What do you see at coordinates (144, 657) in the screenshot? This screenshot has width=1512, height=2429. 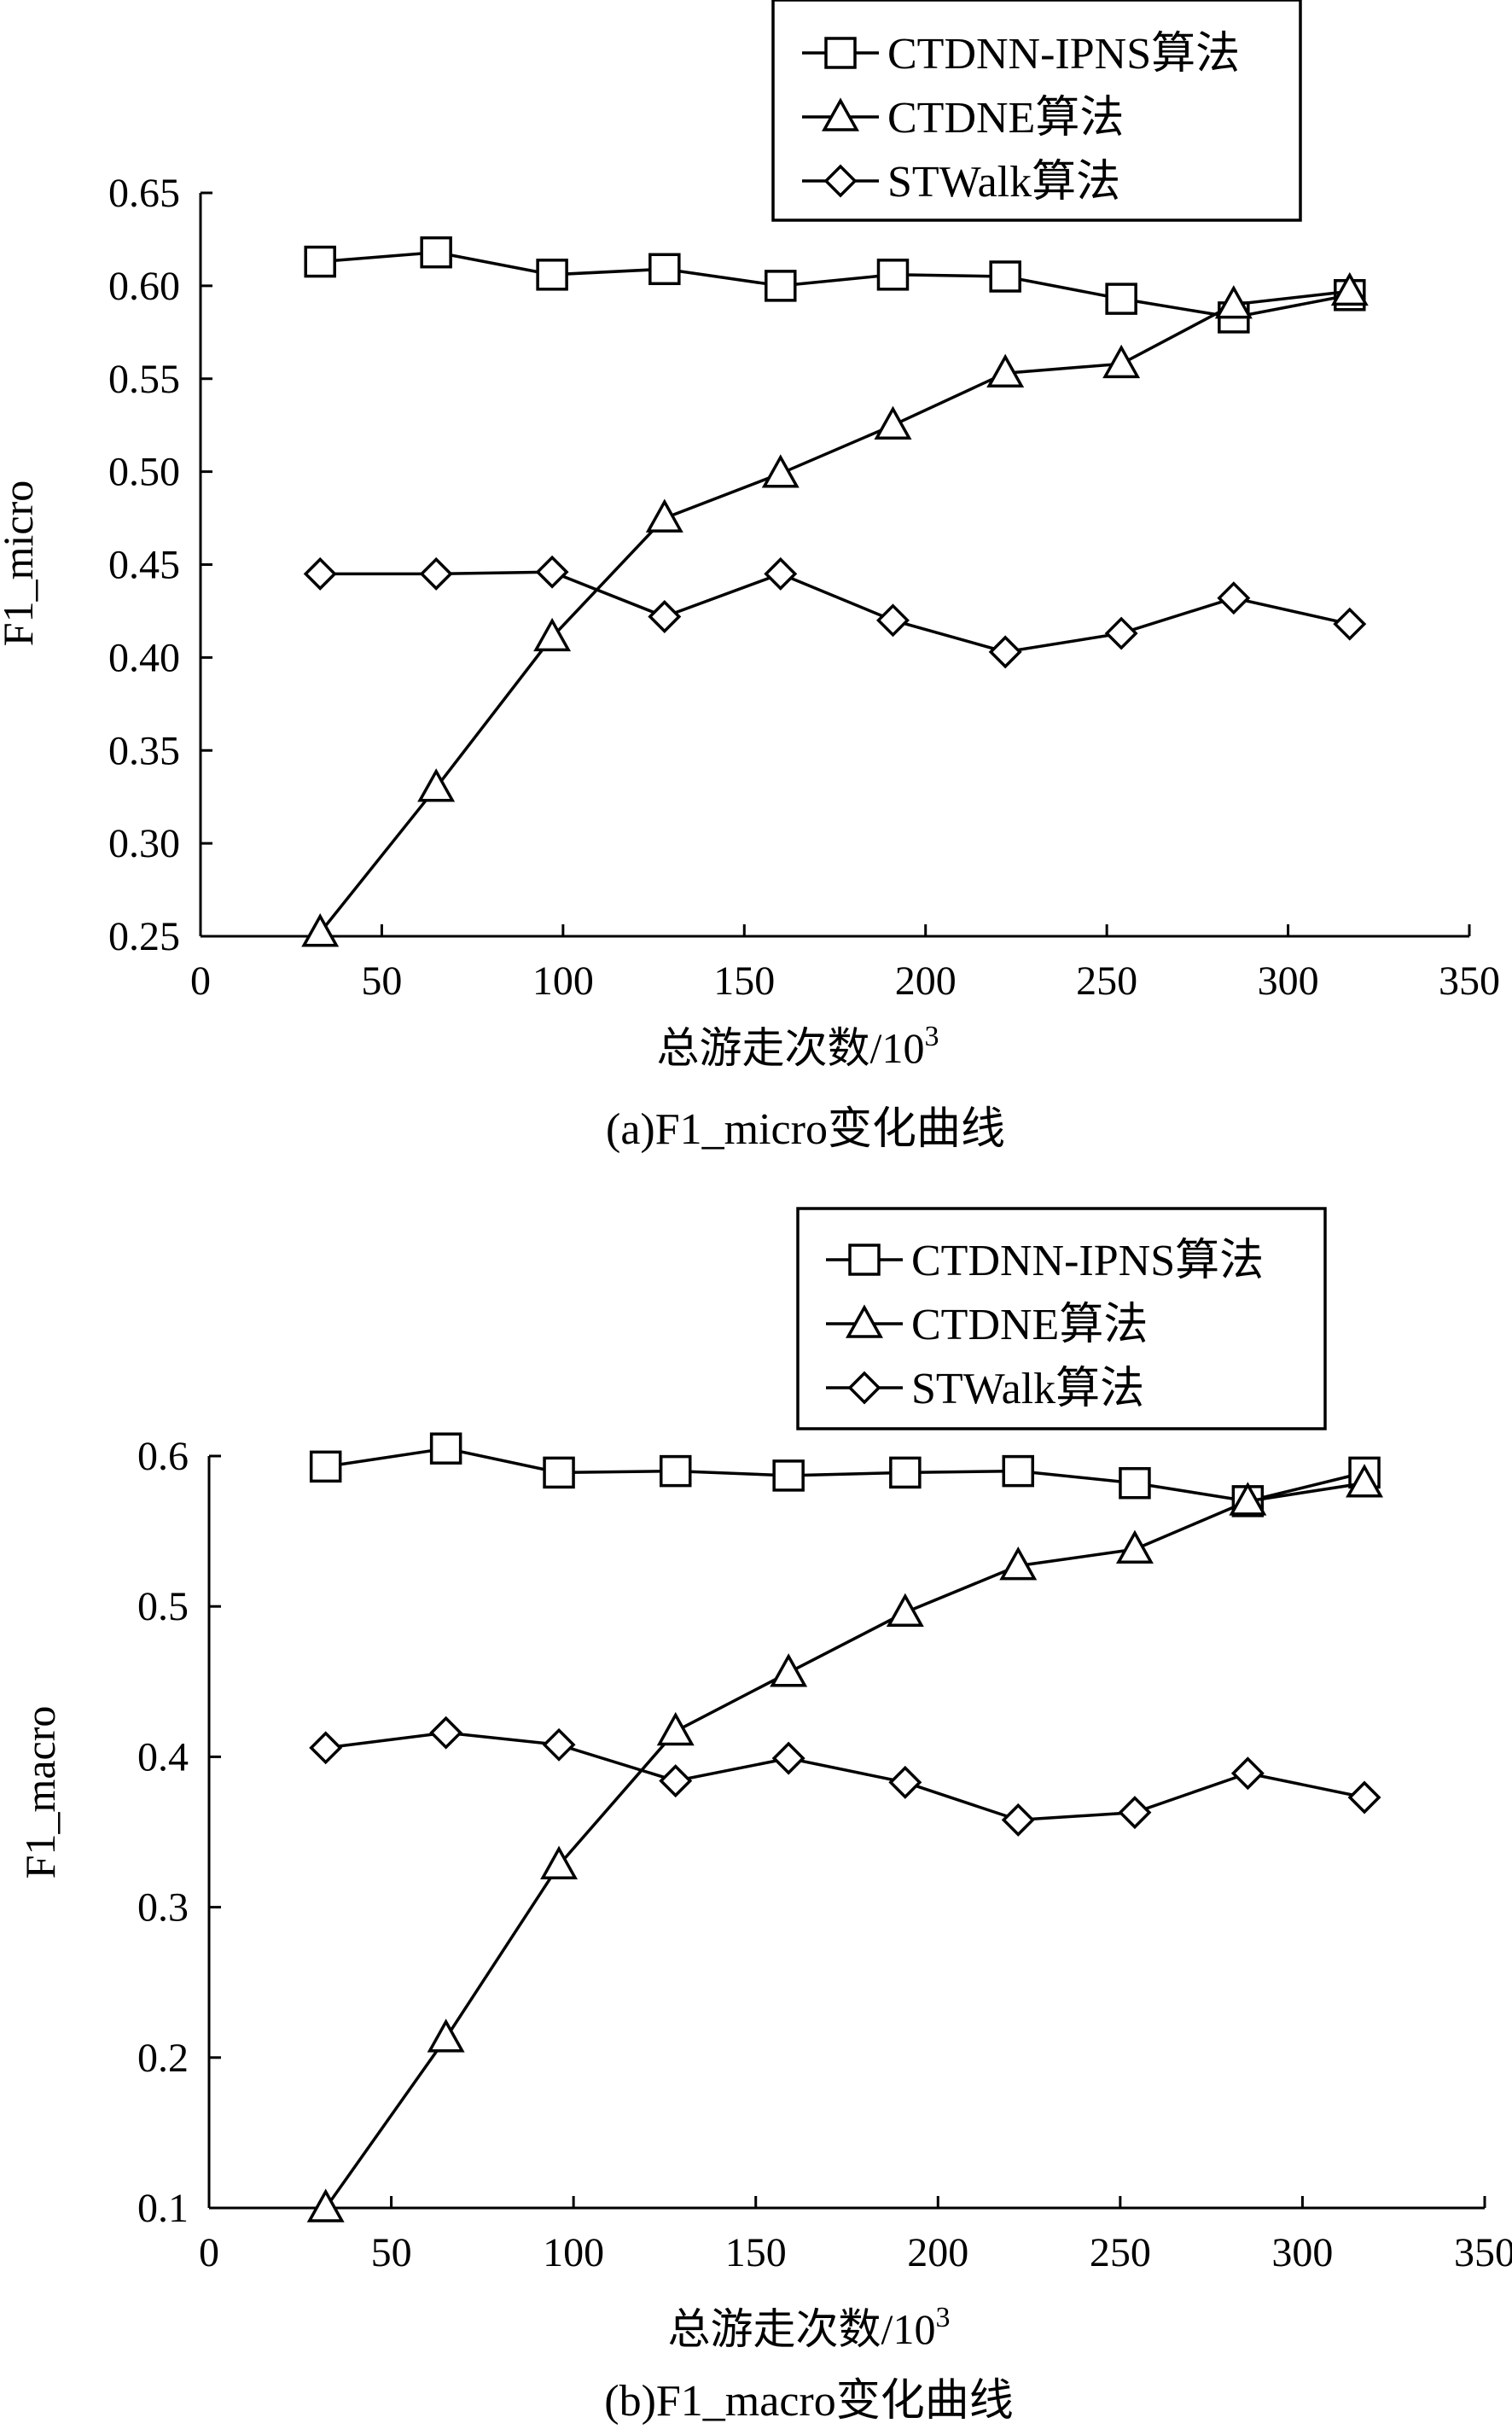 I see `y-tick-label: 0.40` at bounding box center [144, 657].